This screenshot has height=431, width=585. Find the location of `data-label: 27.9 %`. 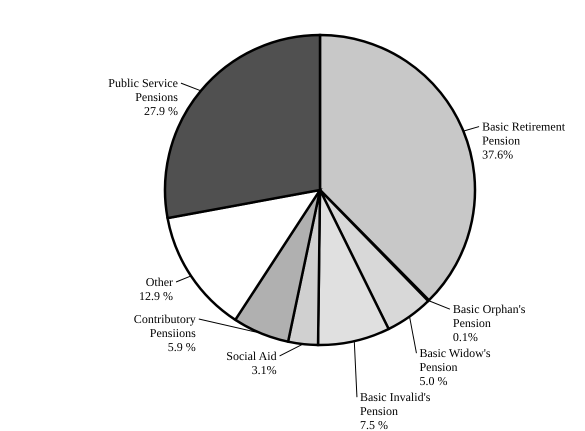

data-label: 27.9 % is located at coordinates (161, 111).